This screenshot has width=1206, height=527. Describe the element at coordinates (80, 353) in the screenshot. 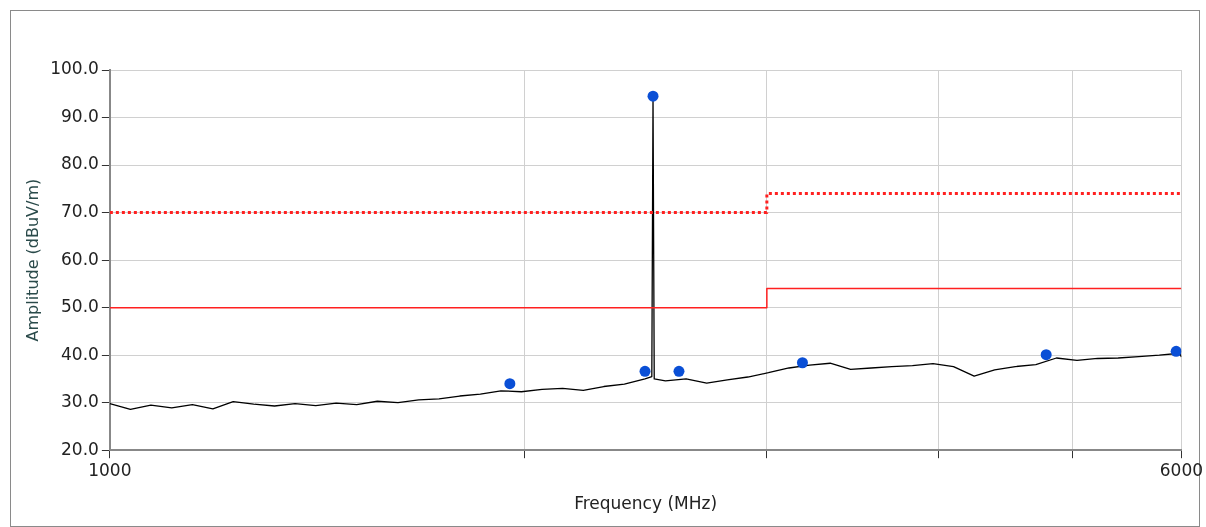

I see `y-tick-label: 40.0` at that location.